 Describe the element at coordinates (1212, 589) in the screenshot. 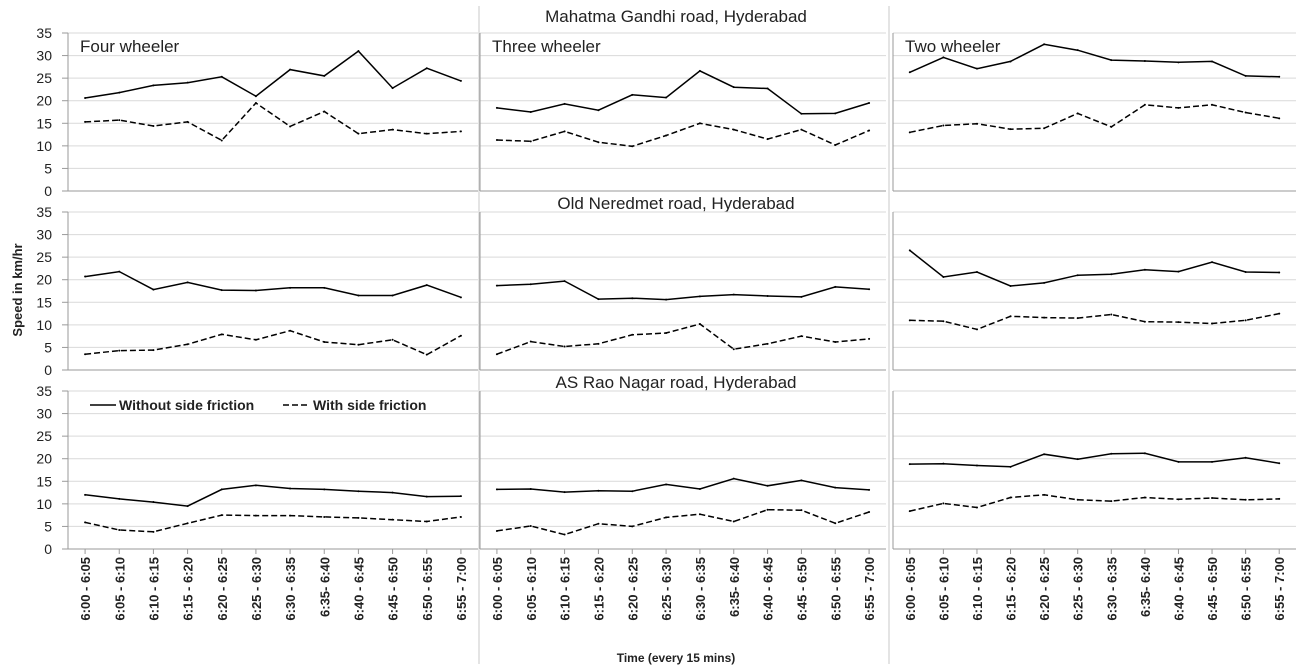

I see `x-tick-label: 6:45 - 6:50` at that location.